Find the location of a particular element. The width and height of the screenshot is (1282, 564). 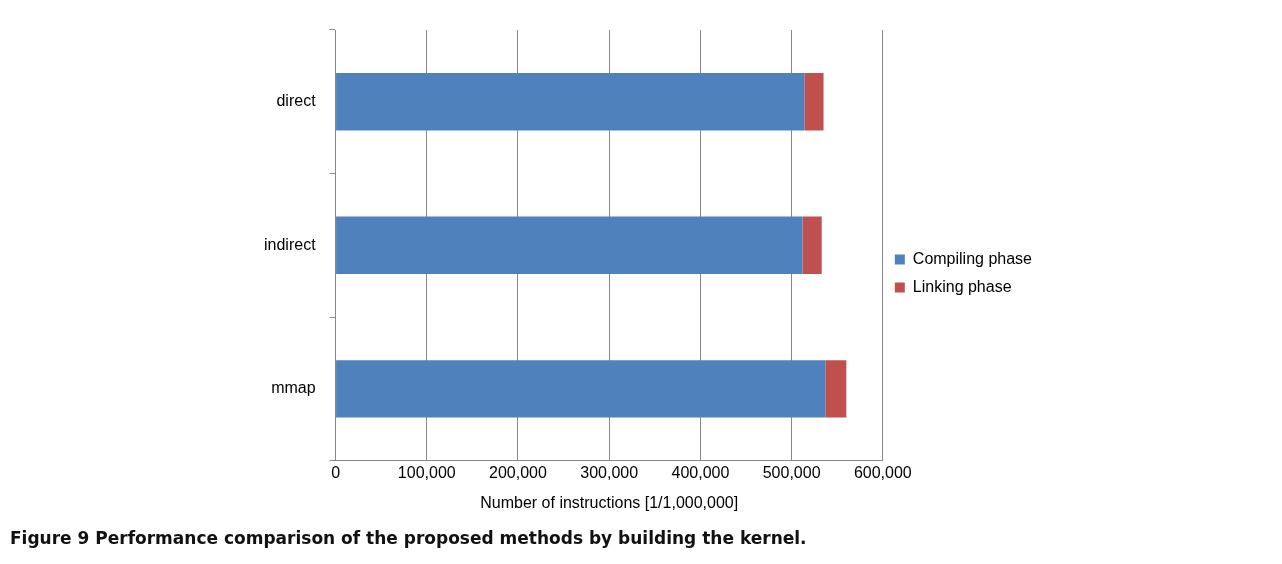

x-tick-label: 200,000 is located at coordinates (518, 472).